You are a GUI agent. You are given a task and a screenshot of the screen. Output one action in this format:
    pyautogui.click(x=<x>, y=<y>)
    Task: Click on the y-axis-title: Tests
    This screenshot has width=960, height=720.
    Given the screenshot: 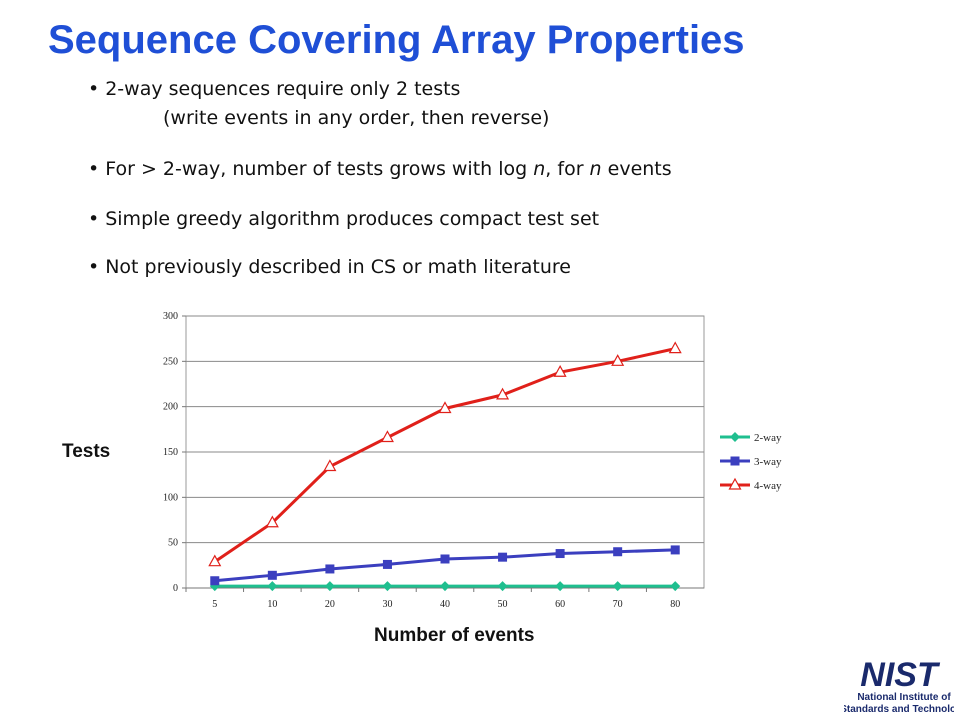 What is the action you would take?
    pyautogui.click(x=86, y=451)
    